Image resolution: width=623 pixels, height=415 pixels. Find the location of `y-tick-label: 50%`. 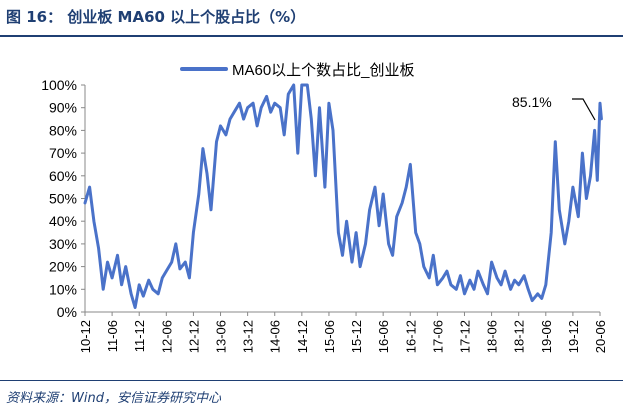

y-tick-label: 50% is located at coordinates (63, 199).